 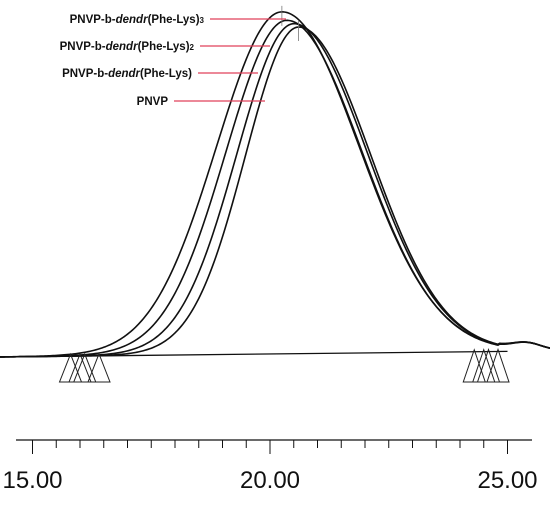 I want to click on x-tick-label: 15.00, so click(x=32, y=480).